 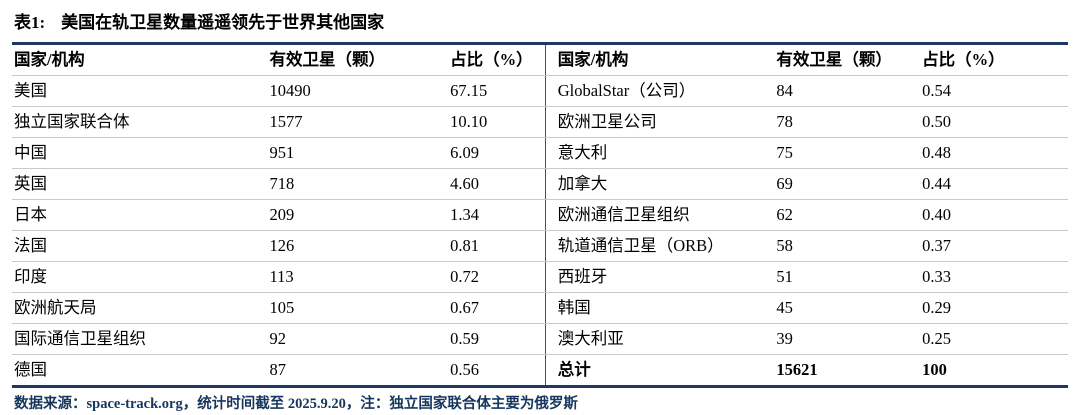 What do you see at coordinates (994, 122) in the screenshot?
I see `cell-share-right: 0.50` at bounding box center [994, 122].